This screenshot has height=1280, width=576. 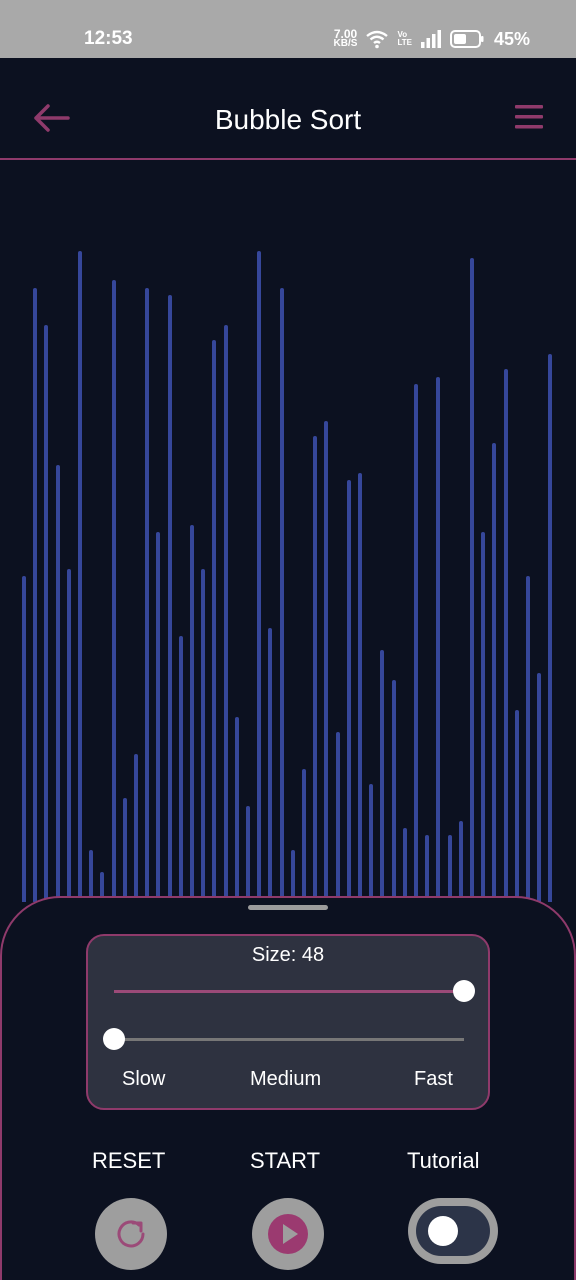 I want to click on battery-icon, so click(x=466, y=39).